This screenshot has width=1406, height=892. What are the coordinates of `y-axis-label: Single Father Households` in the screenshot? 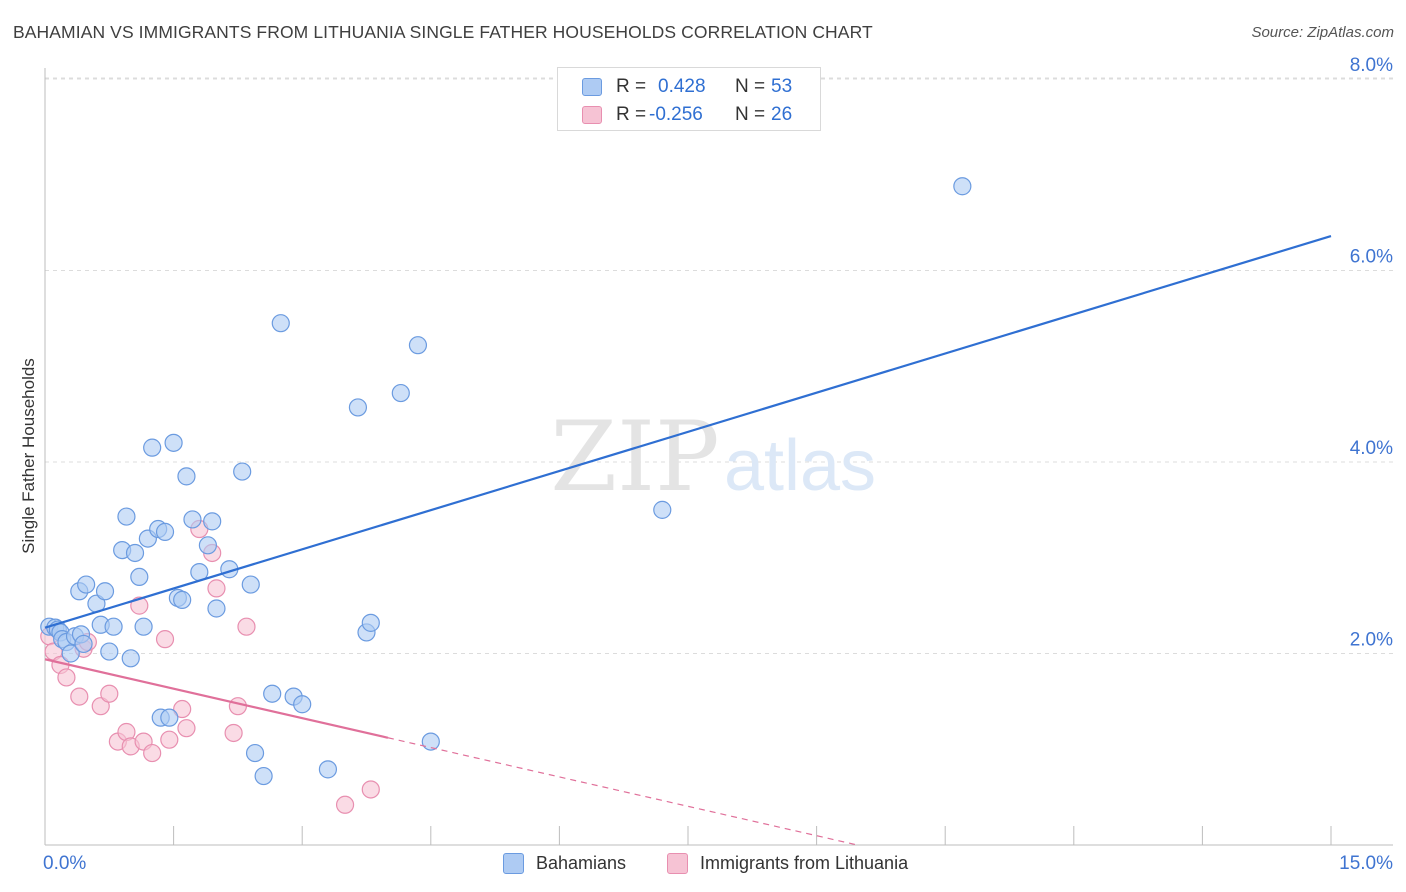 It's located at (28, 456).